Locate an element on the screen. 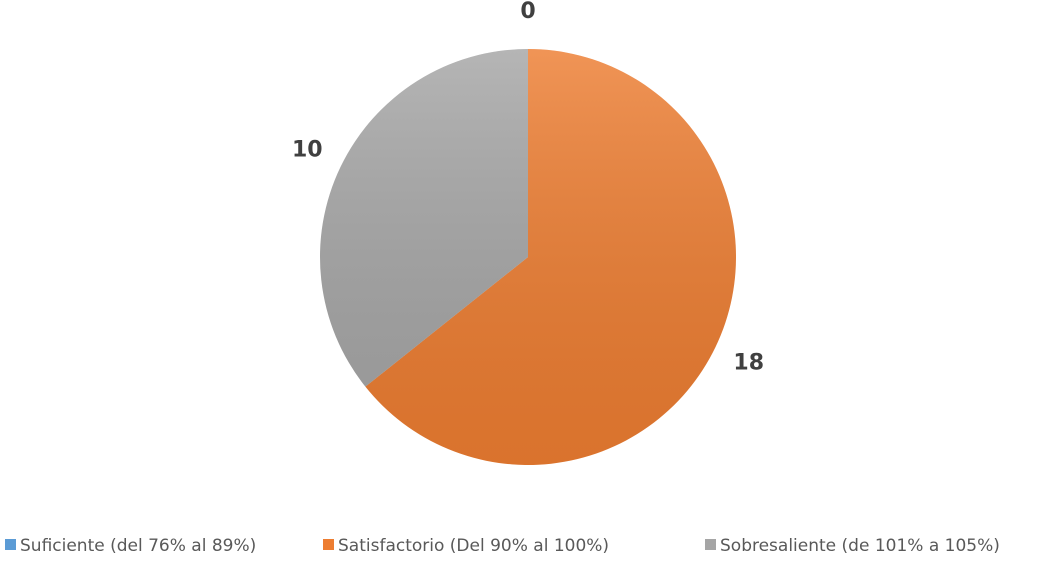  data-label: 0 is located at coordinates (527, 12).